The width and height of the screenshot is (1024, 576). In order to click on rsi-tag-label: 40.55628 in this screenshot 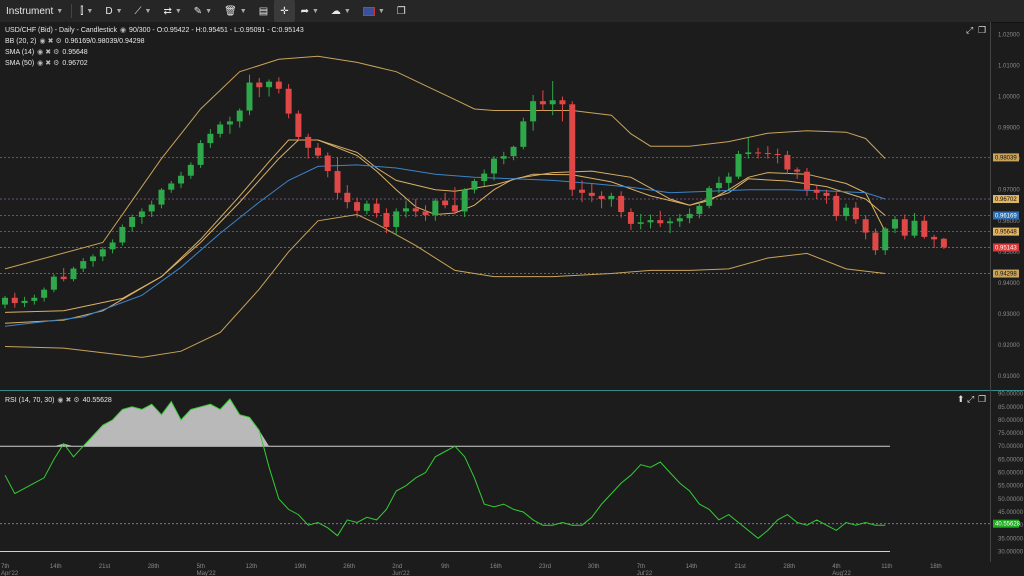, I will do `click(1008, 525)`.